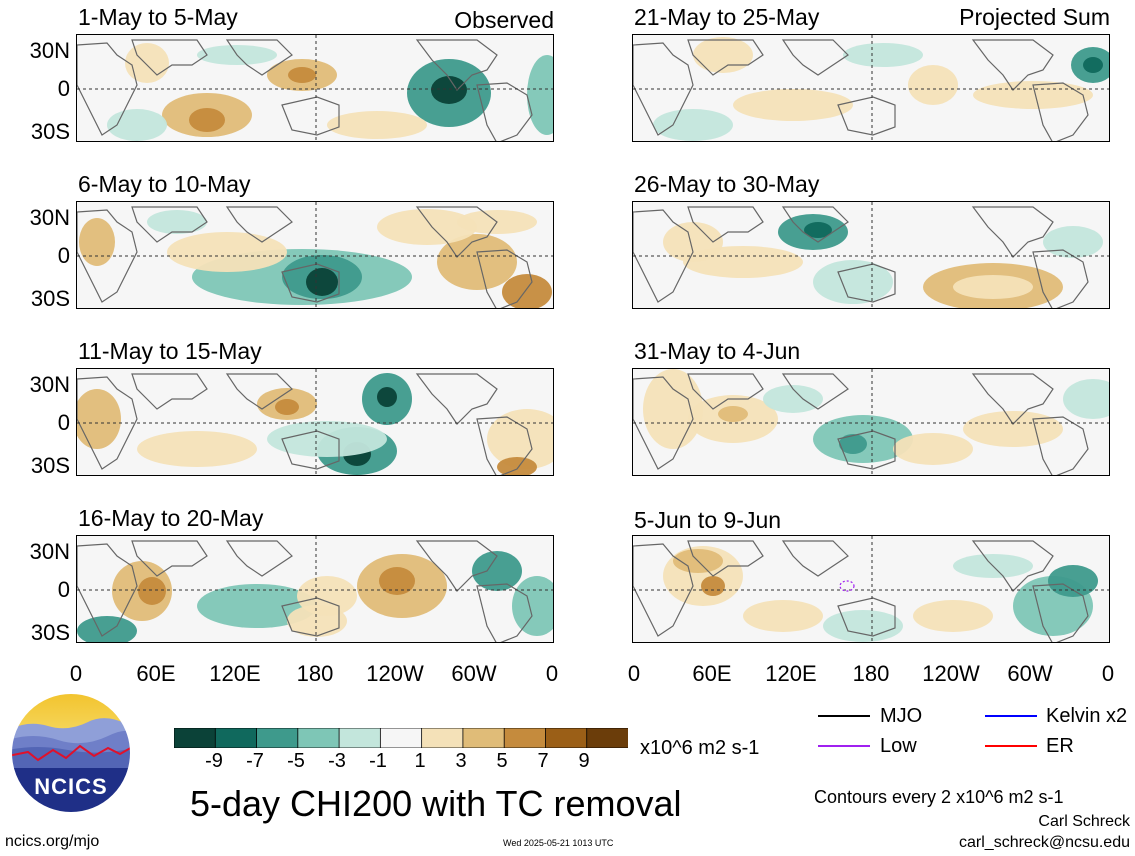 Image resolution: width=1135 pixels, height=856 pixels. What do you see at coordinates (71, 753) in the screenshot?
I see `ncics-logo: NCICS` at bounding box center [71, 753].